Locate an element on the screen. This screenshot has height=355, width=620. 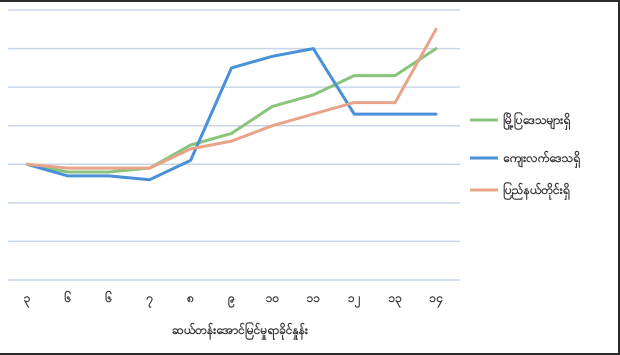
legend-label-1: ကျေးလက်ဒေသရှိ is located at coordinates (541, 159).